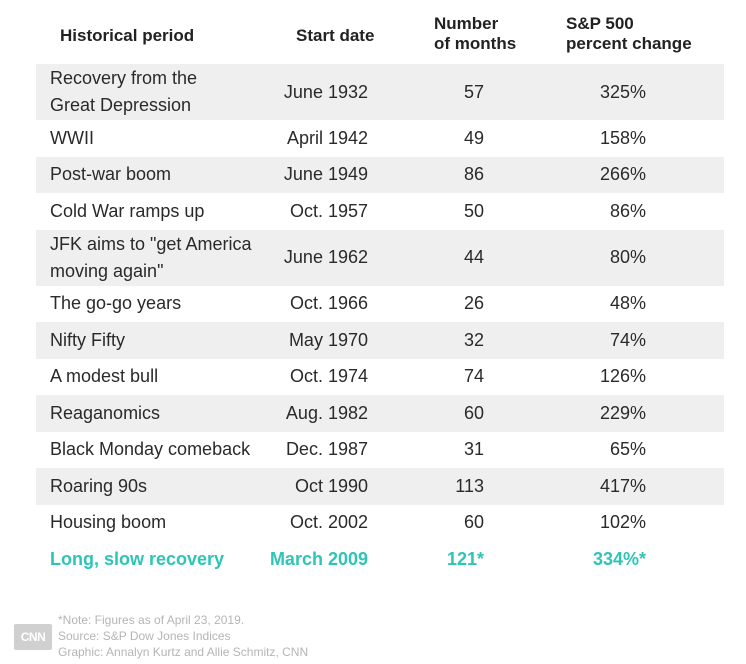  What do you see at coordinates (325, 174) in the screenshot?
I see `cell-start-date: June 1949` at bounding box center [325, 174].